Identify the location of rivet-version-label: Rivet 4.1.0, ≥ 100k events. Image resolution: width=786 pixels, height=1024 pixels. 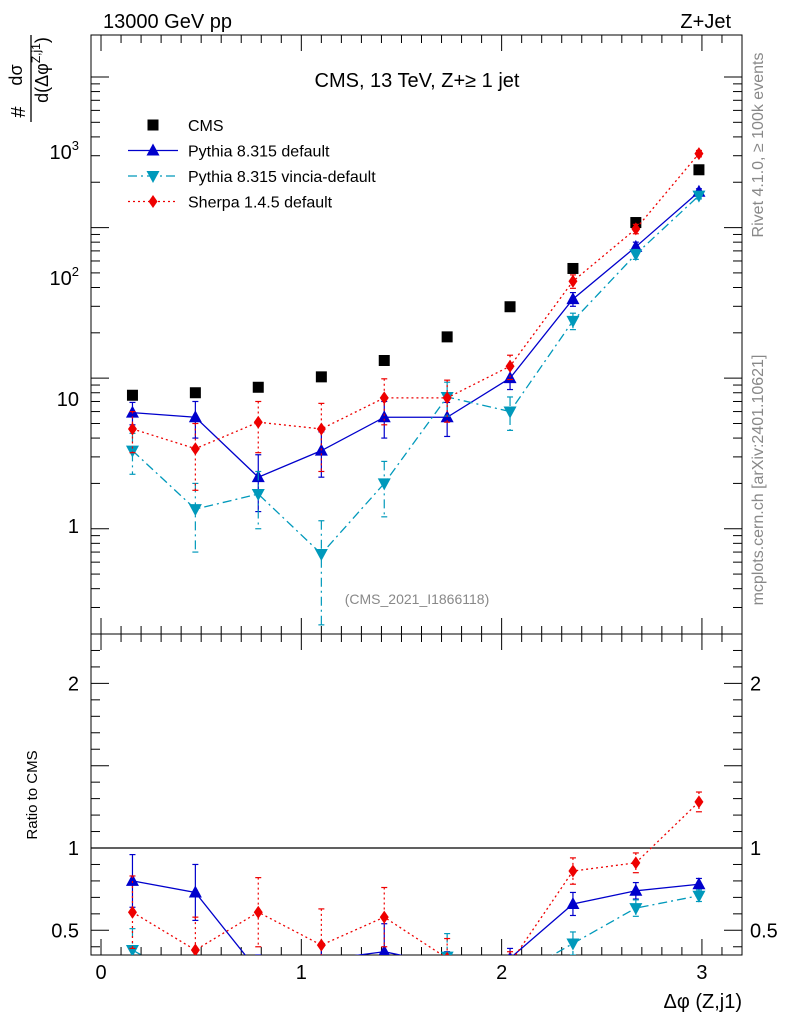
(758, 145).